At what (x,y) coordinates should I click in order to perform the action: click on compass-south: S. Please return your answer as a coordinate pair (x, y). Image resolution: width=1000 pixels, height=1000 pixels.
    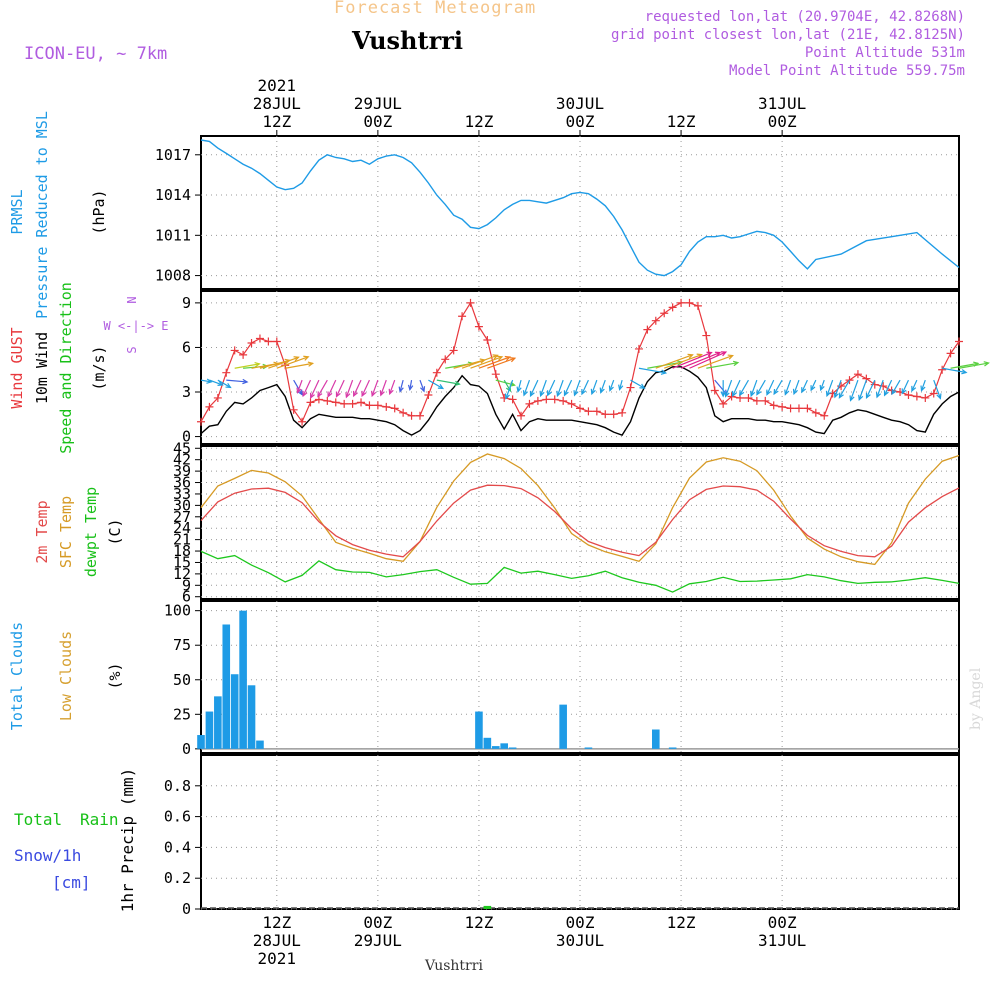
    Looking at the image, I should click on (132, 349).